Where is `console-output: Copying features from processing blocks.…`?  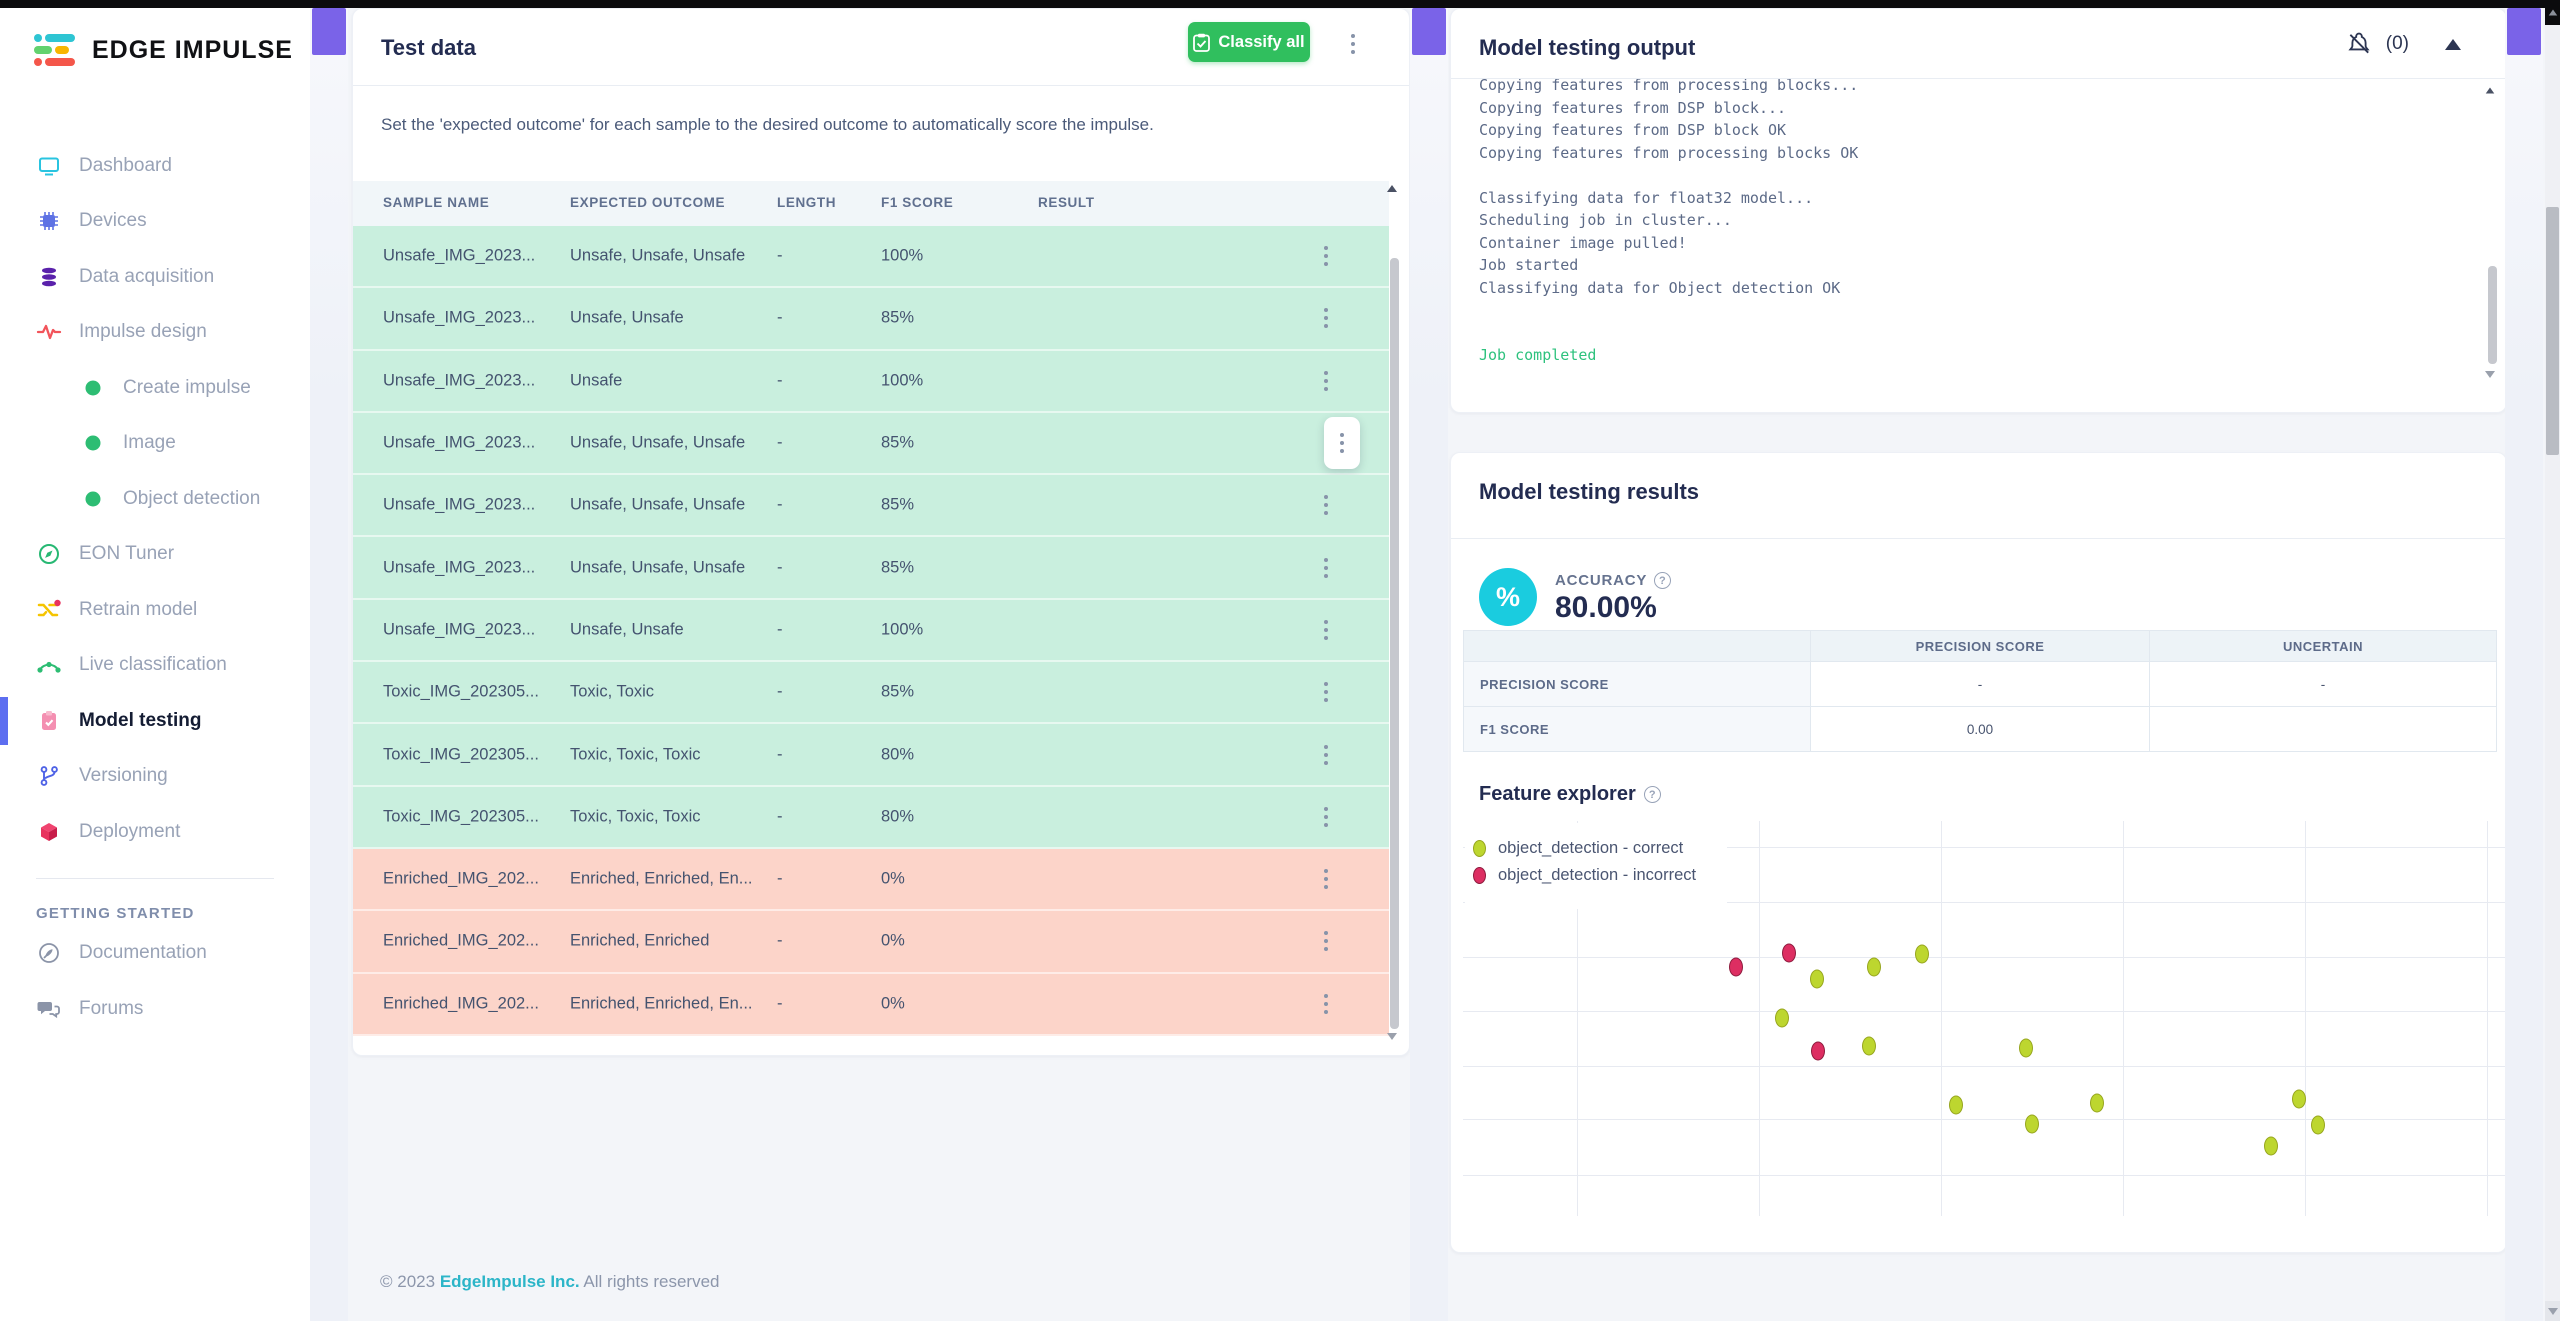 console-output: Copying features from processing blocks.… is located at coordinates (1948, 235).